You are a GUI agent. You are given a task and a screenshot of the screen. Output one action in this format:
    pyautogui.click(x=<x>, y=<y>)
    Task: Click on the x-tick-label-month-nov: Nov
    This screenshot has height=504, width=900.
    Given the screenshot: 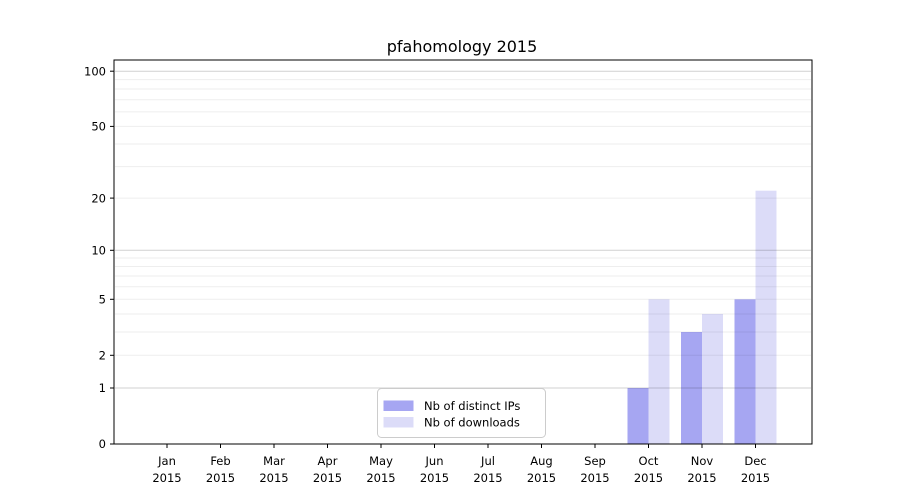 What is the action you would take?
    pyautogui.click(x=702, y=461)
    